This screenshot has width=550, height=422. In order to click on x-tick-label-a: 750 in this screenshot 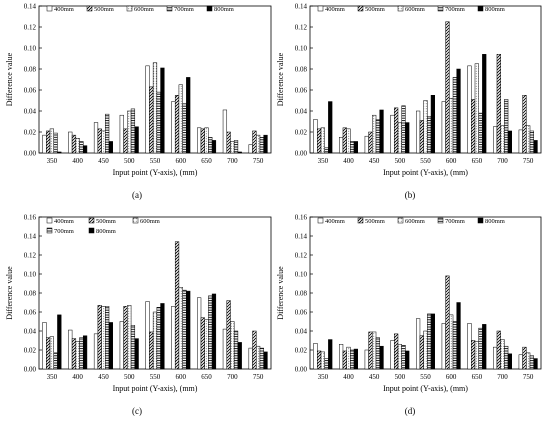, I will do `click(258, 161)`.